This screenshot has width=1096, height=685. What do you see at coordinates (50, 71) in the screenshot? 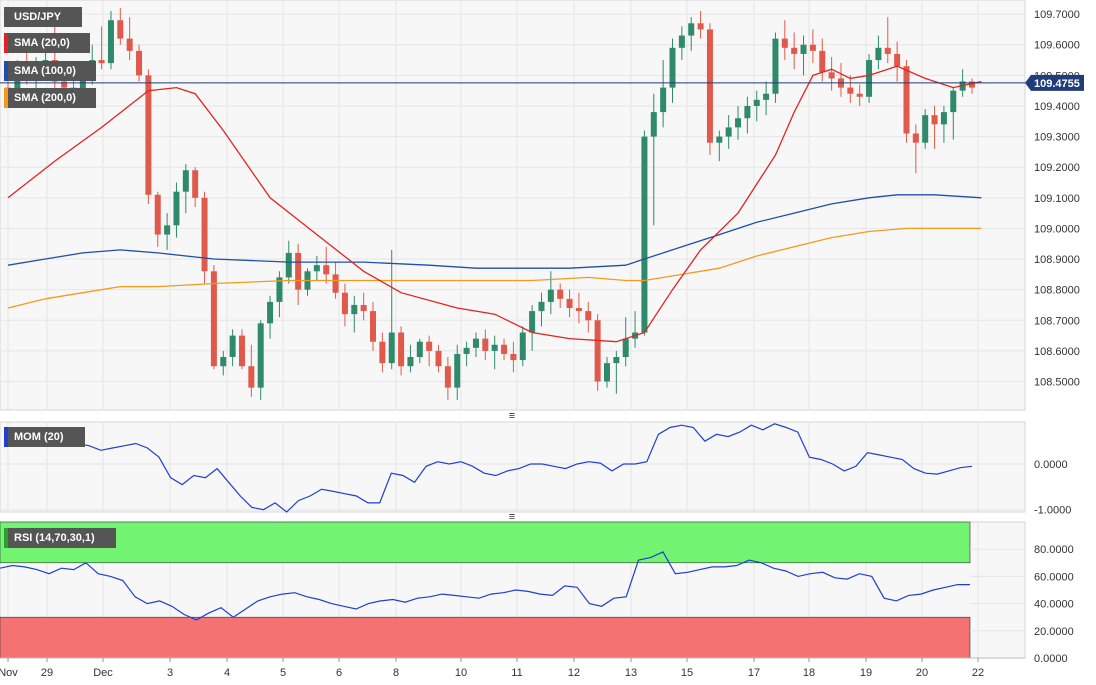
I see `sma100-tag: SMA (100,0)` at bounding box center [50, 71].